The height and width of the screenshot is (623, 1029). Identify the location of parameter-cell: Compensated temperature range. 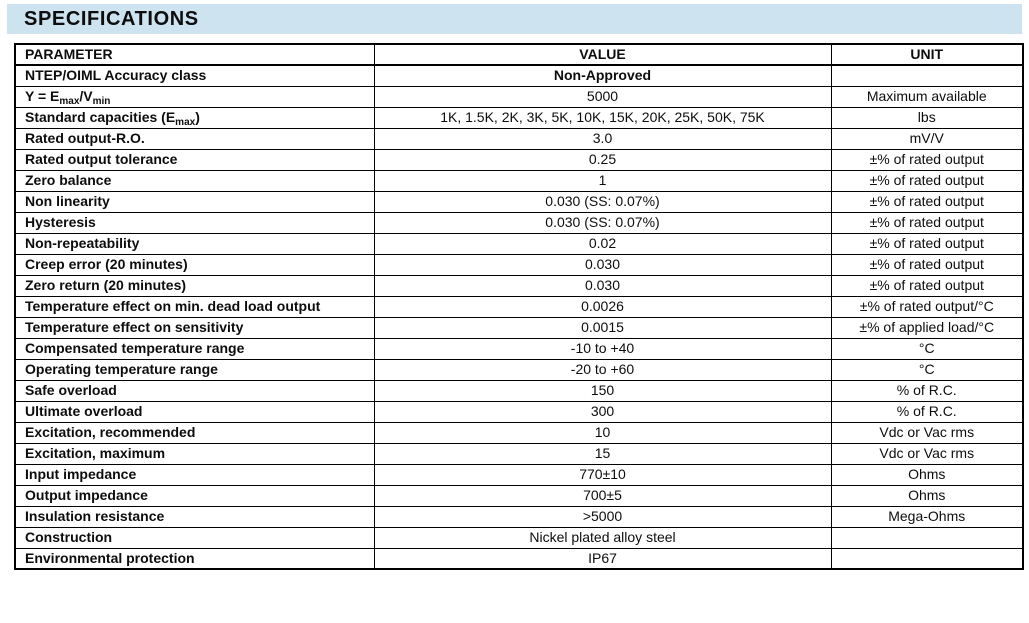
(194, 348).